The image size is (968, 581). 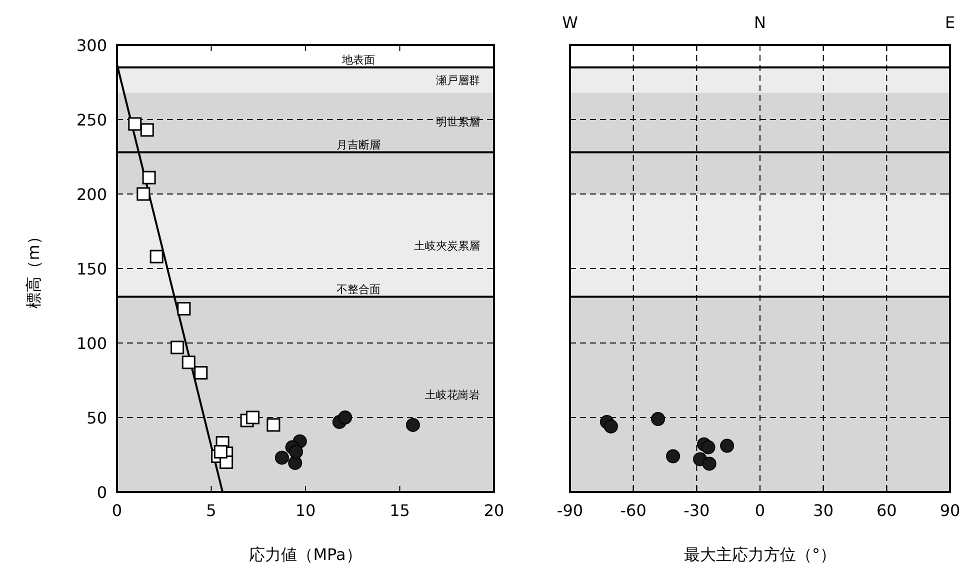 I want to click on x-tick-label: -60, so click(x=633, y=510).